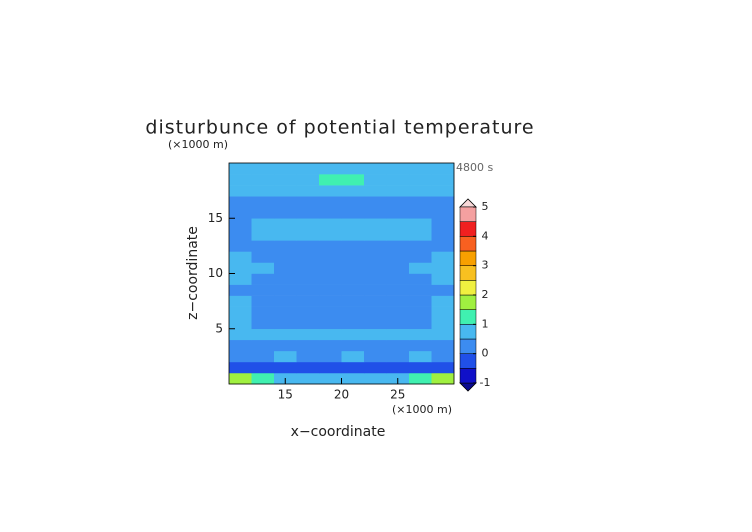 This screenshot has width=752, height=532. What do you see at coordinates (215, 218) in the screenshot?
I see `y-tick-label: 15` at bounding box center [215, 218].